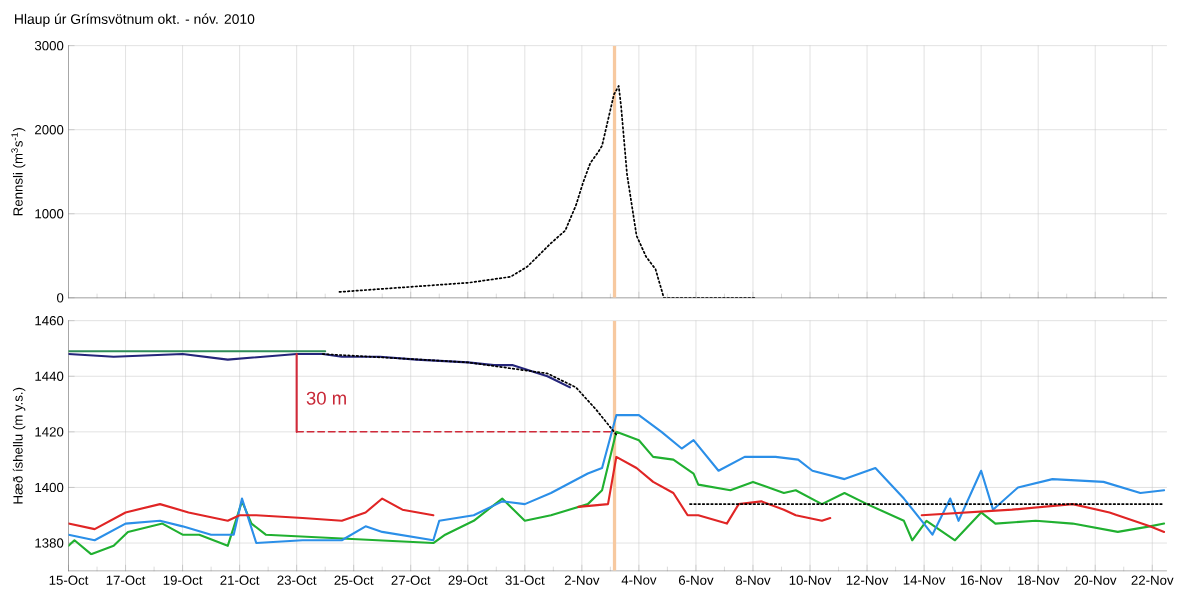  What do you see at coordinates (60, 298) in the screenshot?
I see `y-tick-label: 0` at bounding box center [60, 298].